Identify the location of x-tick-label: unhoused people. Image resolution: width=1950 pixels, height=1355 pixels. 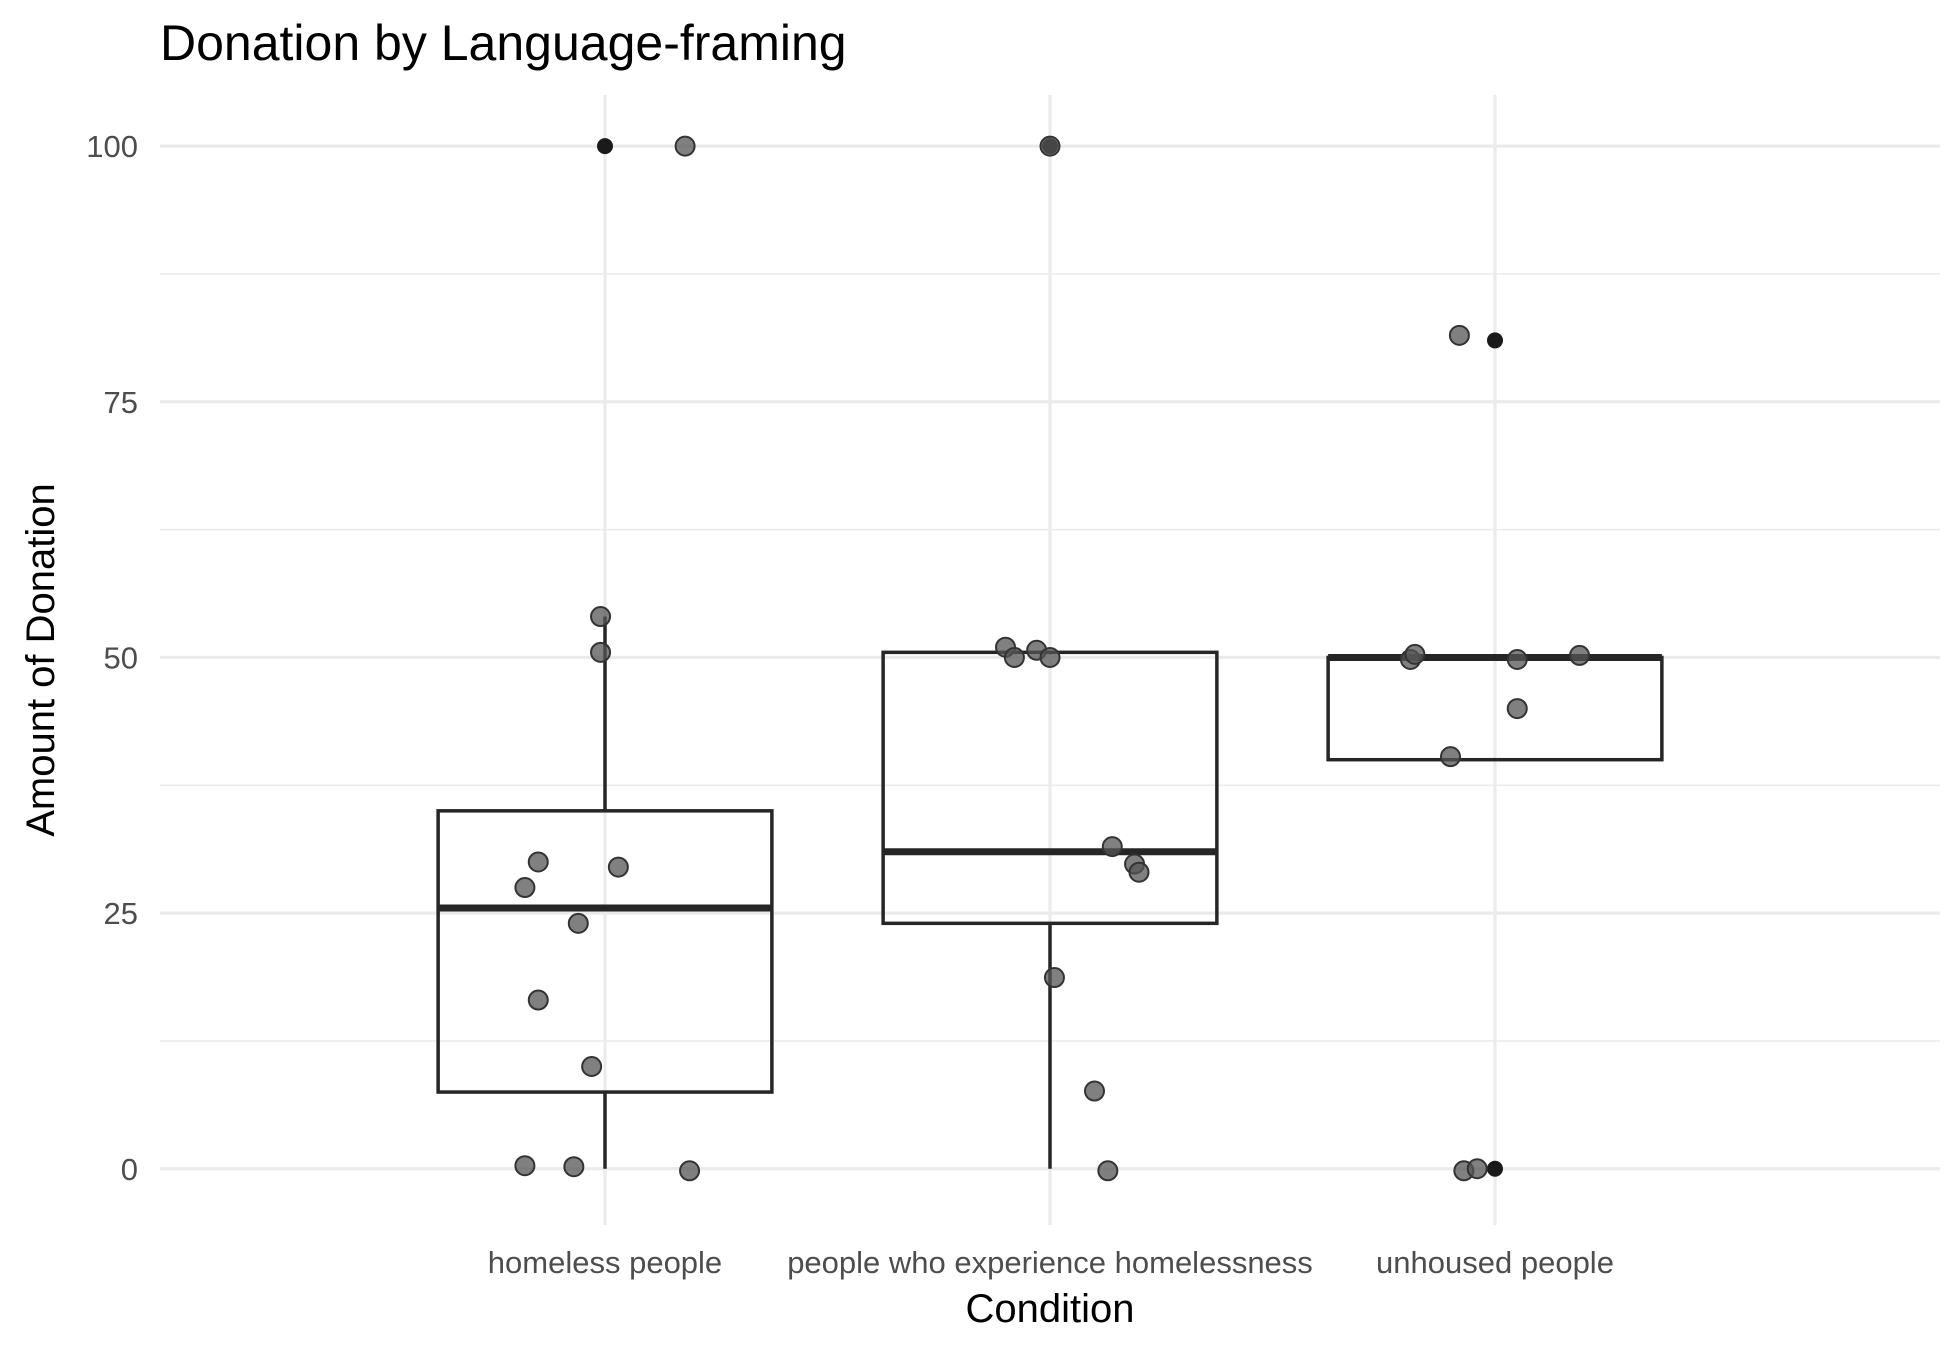
(1495, 1262).